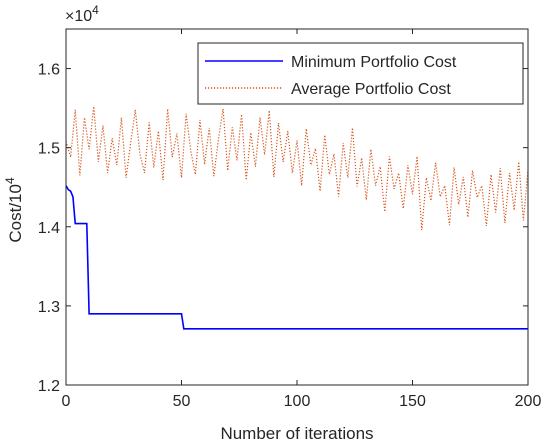 The width and height of the screenshot is (550, 447). I want to click on legend-label-average: Average Portfolio Cost, so click(371, 89).